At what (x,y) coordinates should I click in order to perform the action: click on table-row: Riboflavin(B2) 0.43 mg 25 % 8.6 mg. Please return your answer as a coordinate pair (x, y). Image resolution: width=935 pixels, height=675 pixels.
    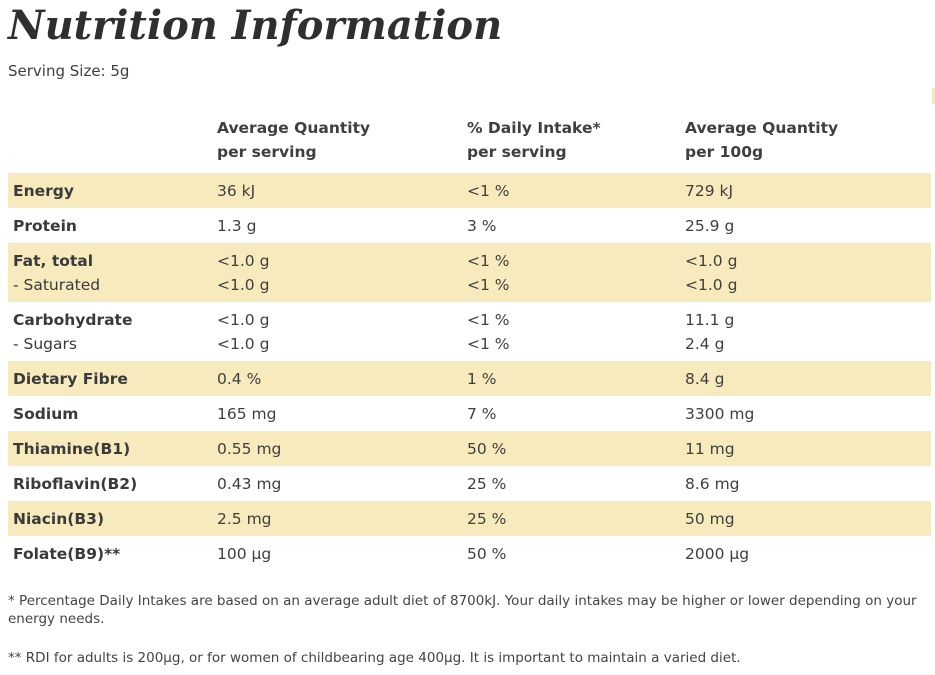
    Looking at the image, I should click on (469, 483).